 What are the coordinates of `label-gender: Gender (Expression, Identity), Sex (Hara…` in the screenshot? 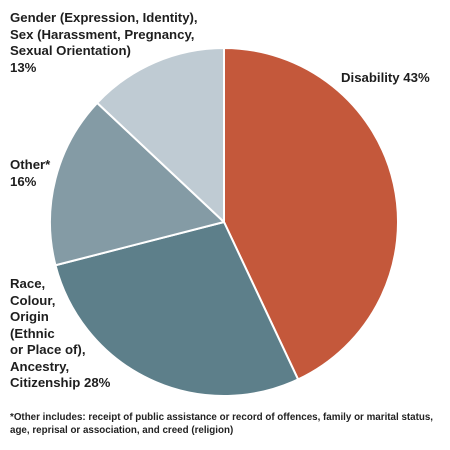 It's located at (104, 43).